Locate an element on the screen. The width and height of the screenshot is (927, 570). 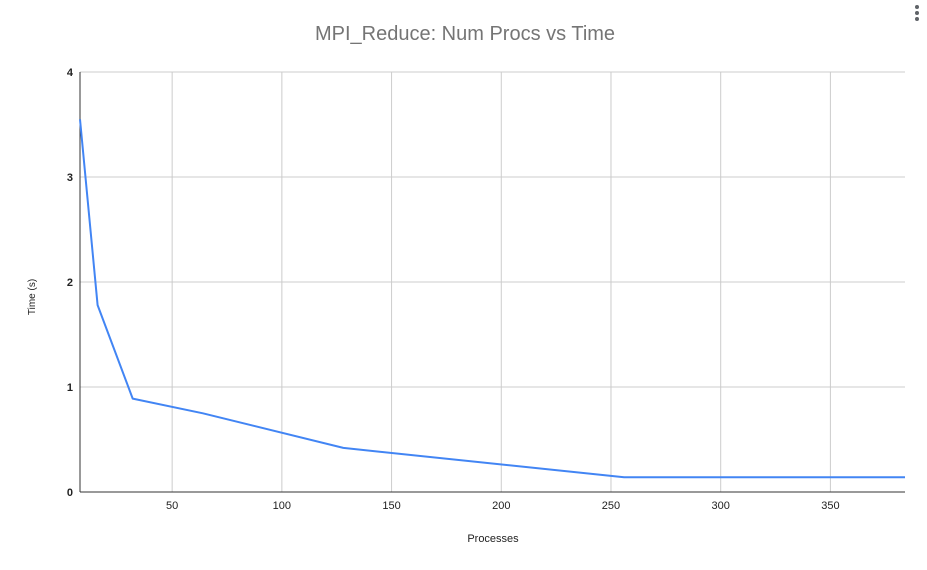
y-tick-label: 2 is located at coordinates (70, 283).